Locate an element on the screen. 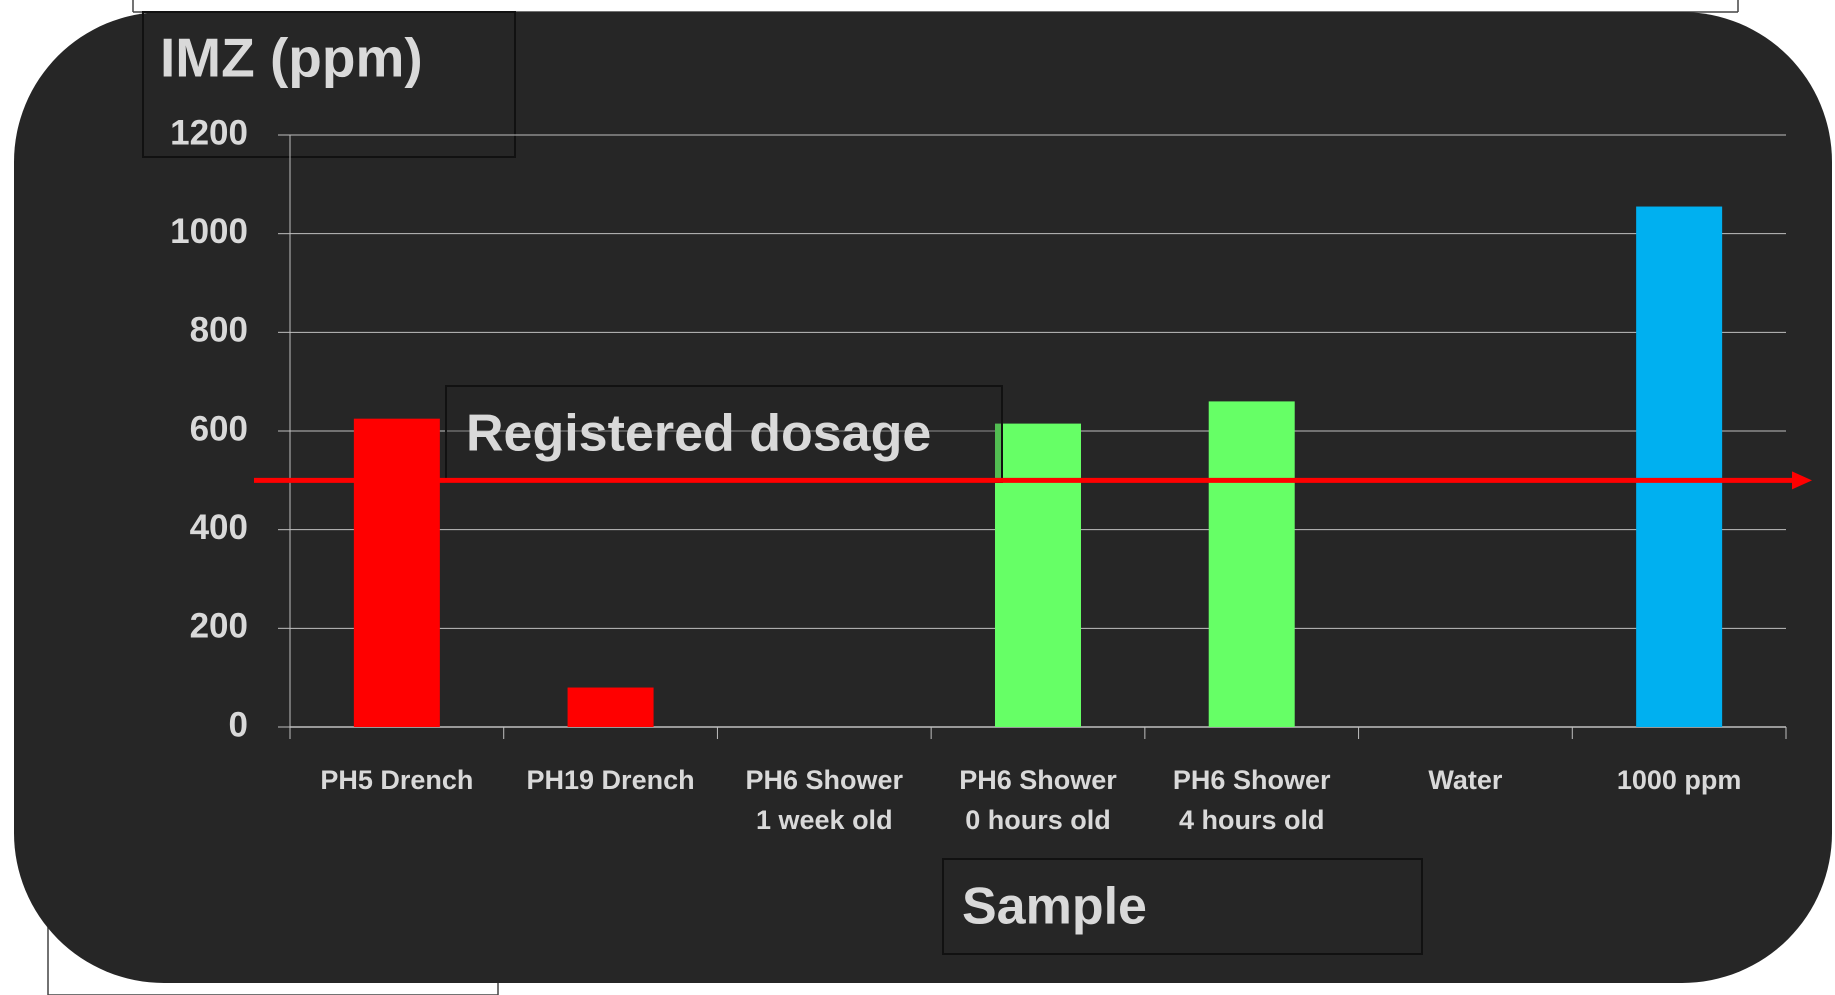 The image size is (1835, 995). x-tick-label: Water is located at coordinates (1465, 780).